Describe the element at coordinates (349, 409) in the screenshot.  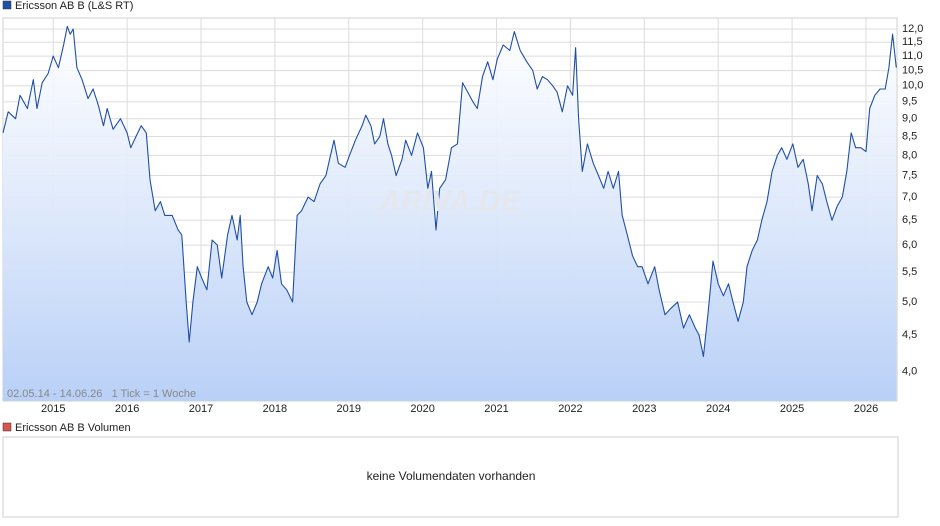
I see `x-tick-label: 2019` at that location.